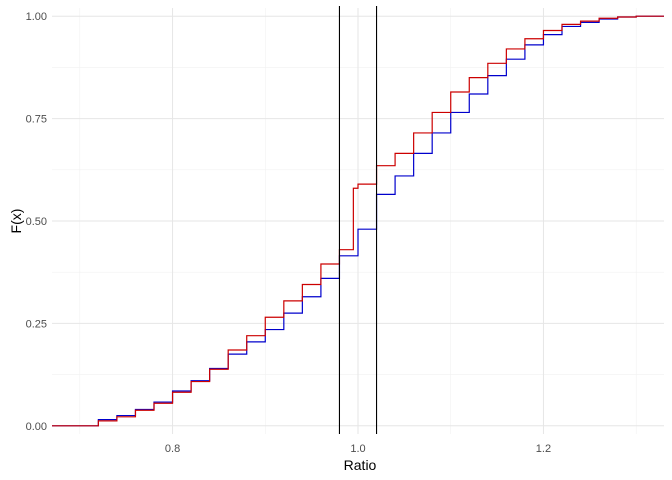  I want to click on x-tick-label: 1.2, so click(543, 449).